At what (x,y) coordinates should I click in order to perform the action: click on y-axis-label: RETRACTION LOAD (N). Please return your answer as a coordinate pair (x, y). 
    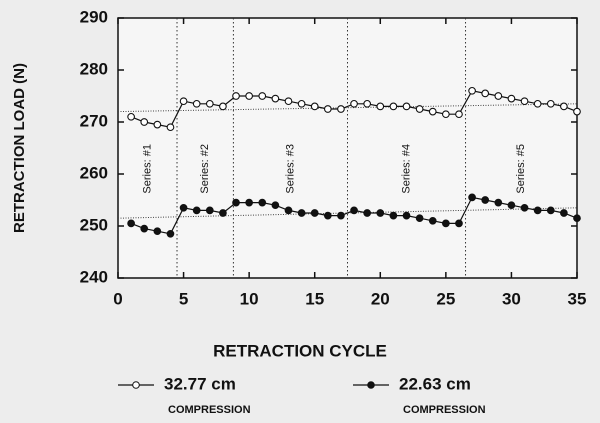
    Looking at the image, I should click on (19, 148).